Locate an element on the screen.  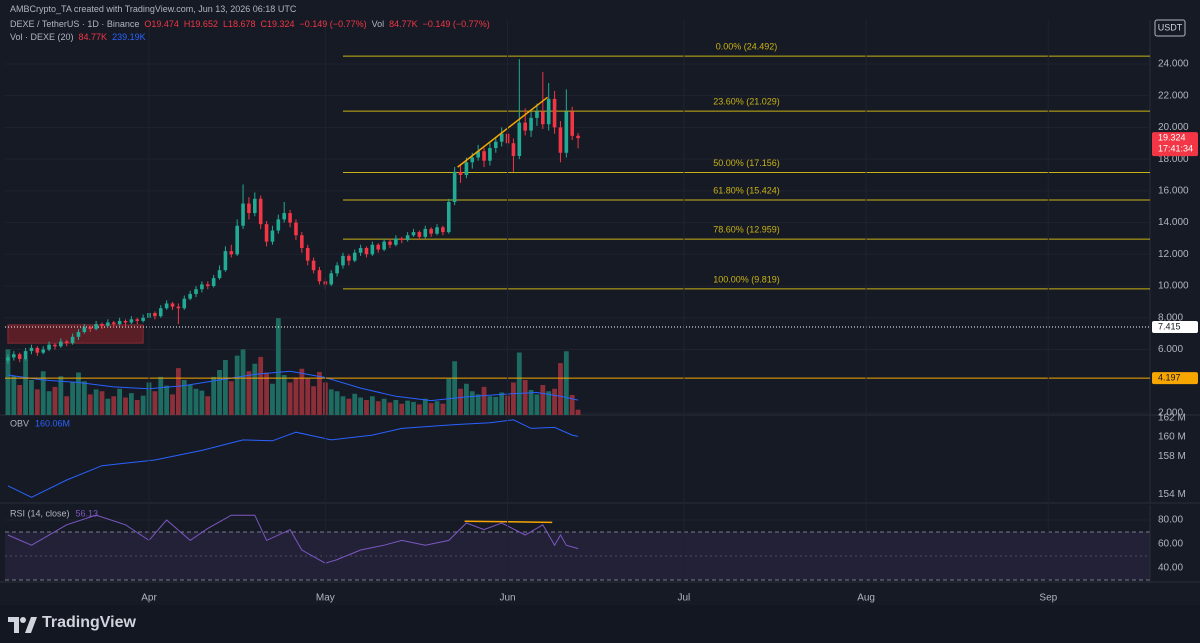
fib-label: 0.00% (24.492) is located at coordinates (747, 47).